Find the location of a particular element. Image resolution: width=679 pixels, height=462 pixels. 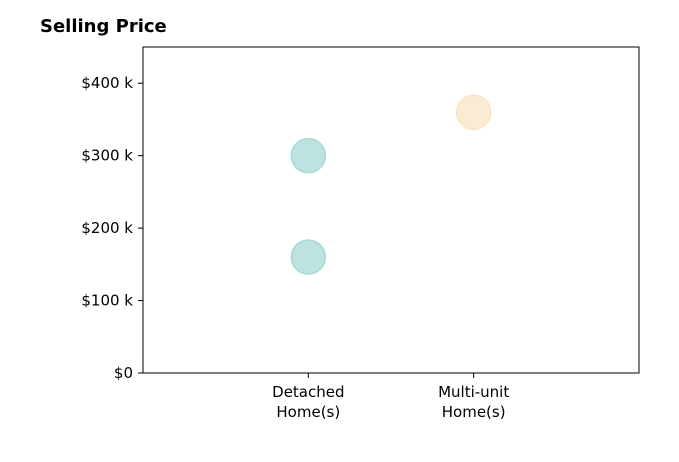

y-tick-label: $400 k is located at coordinates (107, 83).